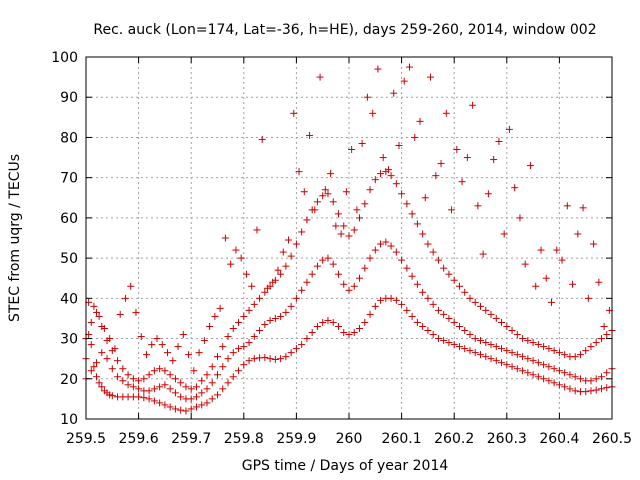  What do you see at coordinates (139, 439) in the screenshot?
I see `x-tick-label: 259.6` at bounding box center [139, 439].